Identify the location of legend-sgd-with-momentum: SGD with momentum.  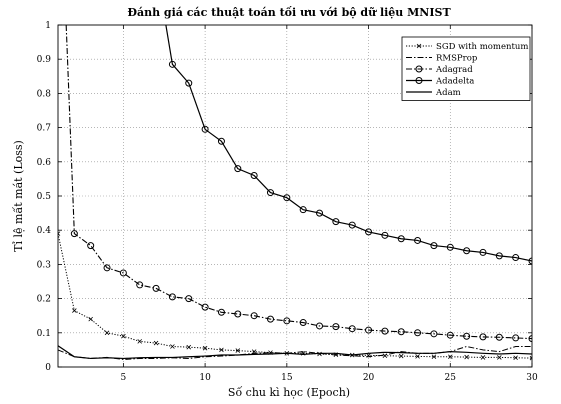
(467, 47).